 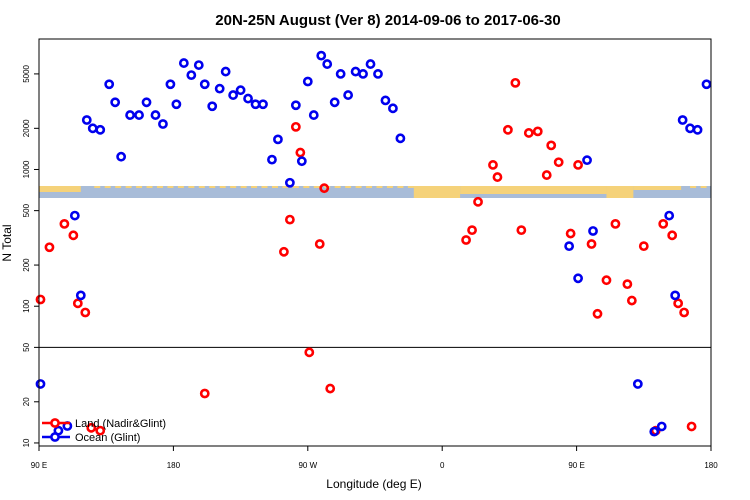 What do you see at coordinates (26, 306) in the screenshot?
I see `y-tick-label: 100` at bounding box center [26, 306].